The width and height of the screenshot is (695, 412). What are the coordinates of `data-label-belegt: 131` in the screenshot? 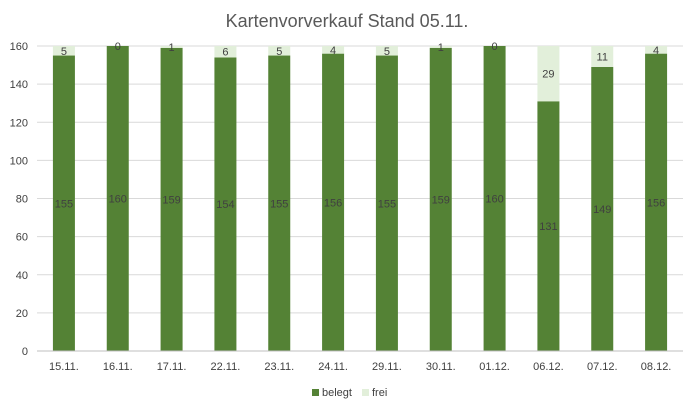 It's located at (548, 227).